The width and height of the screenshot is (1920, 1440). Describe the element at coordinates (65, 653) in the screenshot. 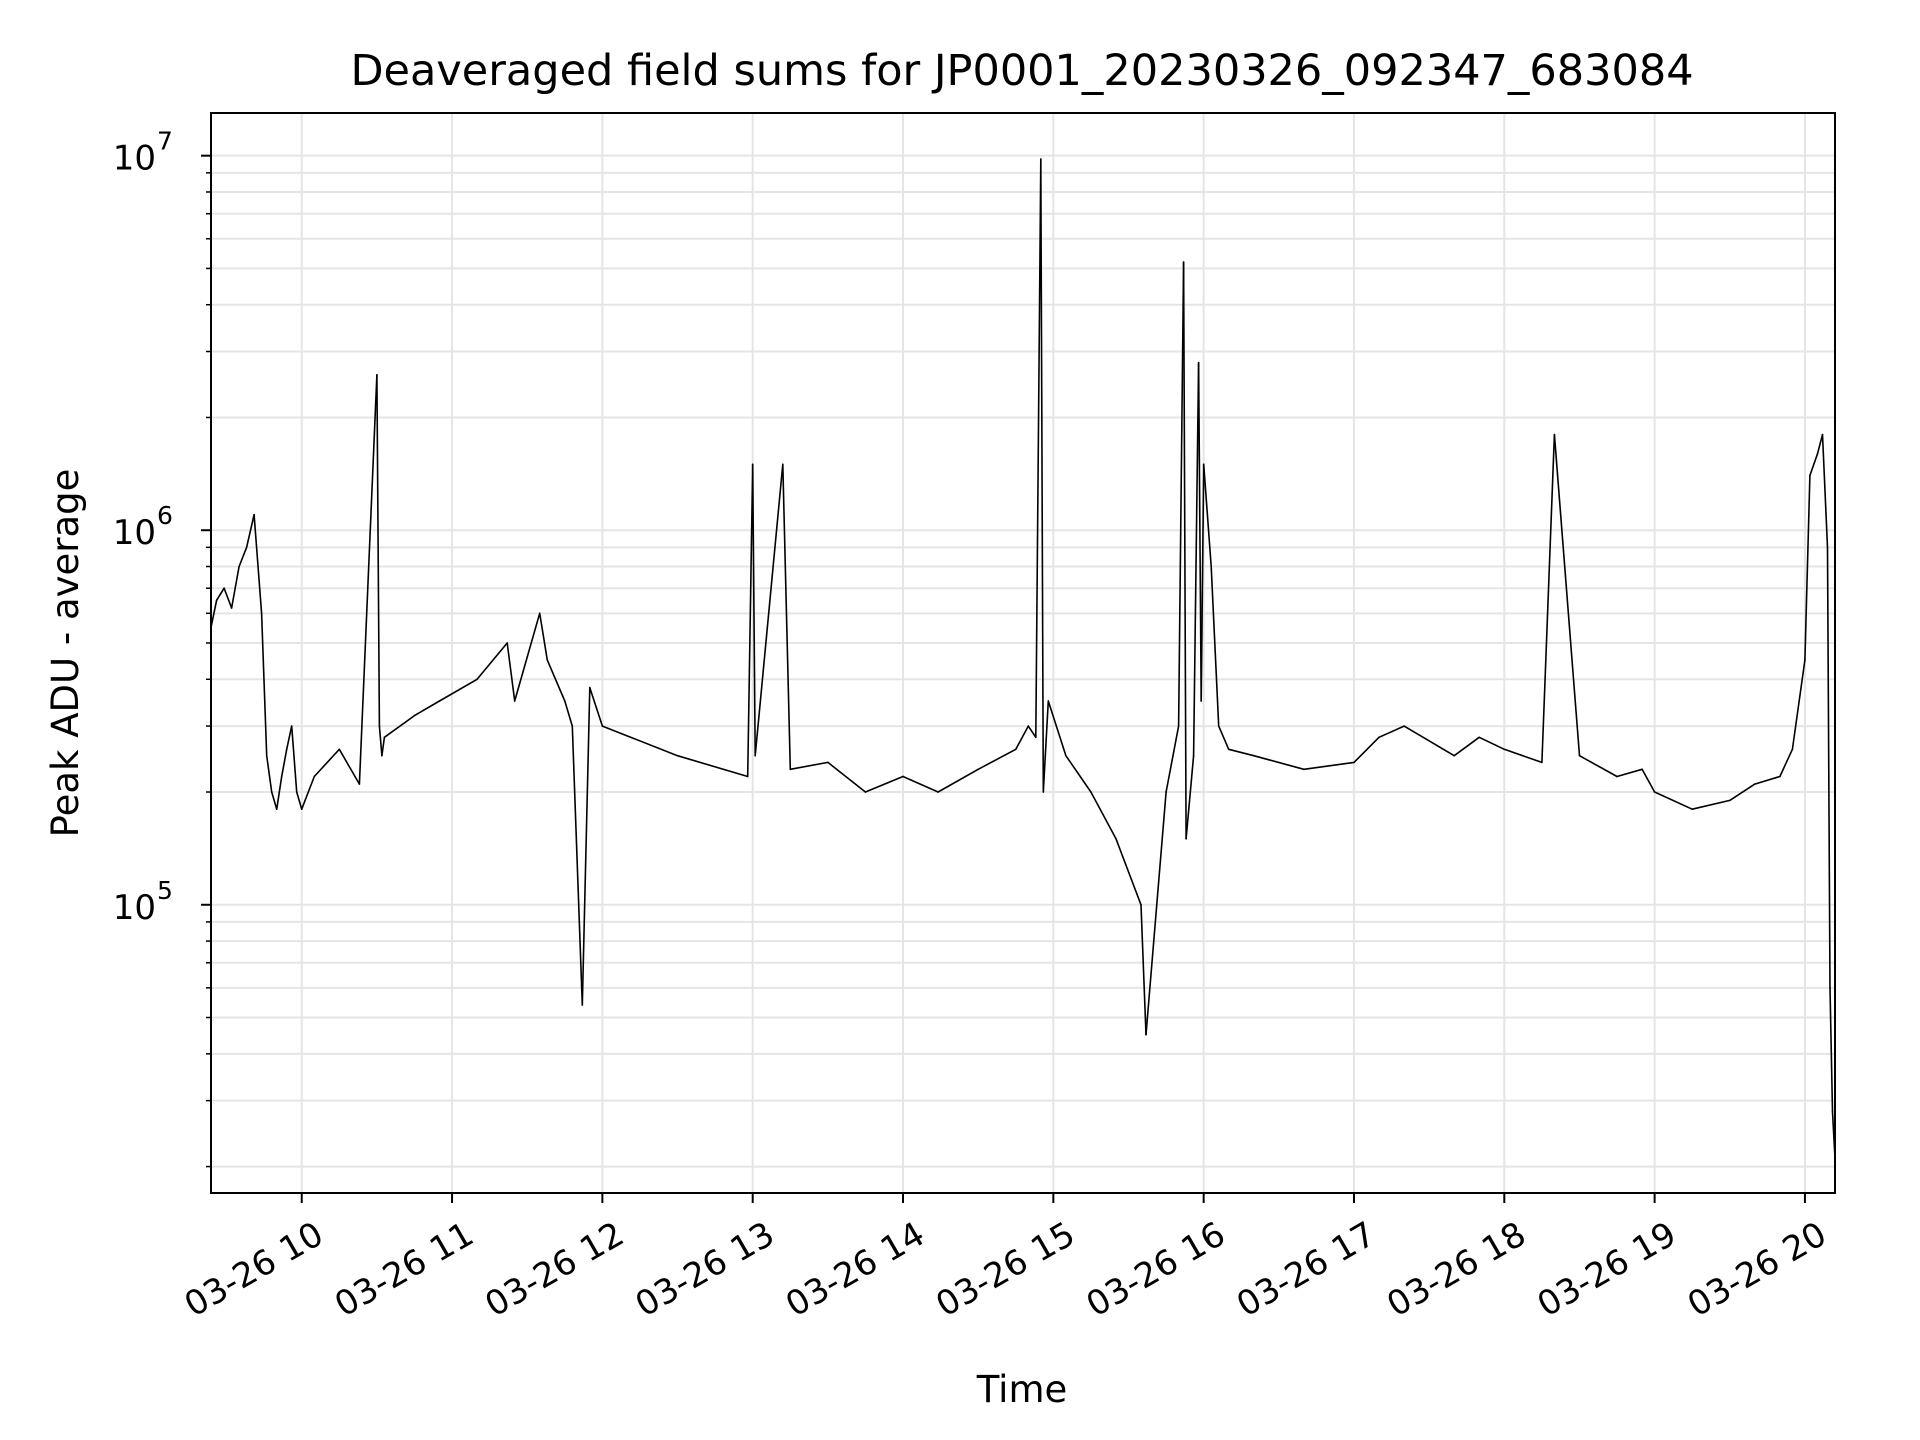

I see `y-axis-label: Peak ADU - average` at that location.